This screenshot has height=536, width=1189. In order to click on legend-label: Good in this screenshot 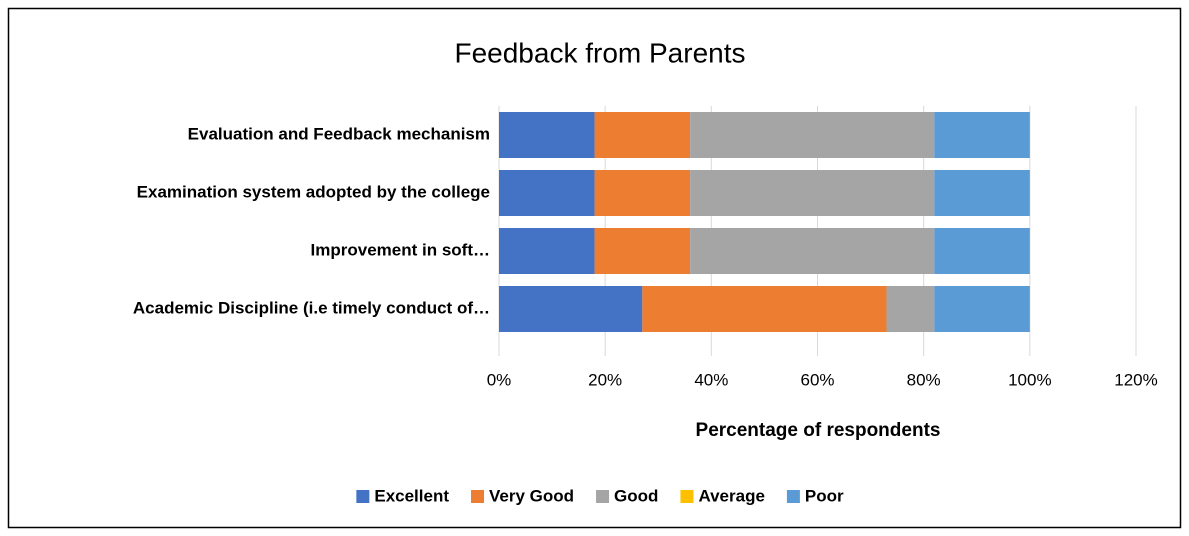, I will do `click(636, 495)`.